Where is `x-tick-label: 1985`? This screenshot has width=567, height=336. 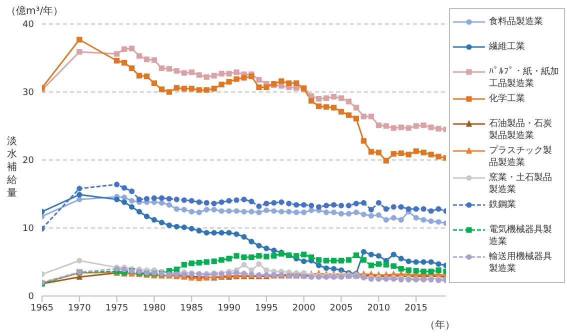
x-tick-label: 1985 is located at coordinates (192, 308).